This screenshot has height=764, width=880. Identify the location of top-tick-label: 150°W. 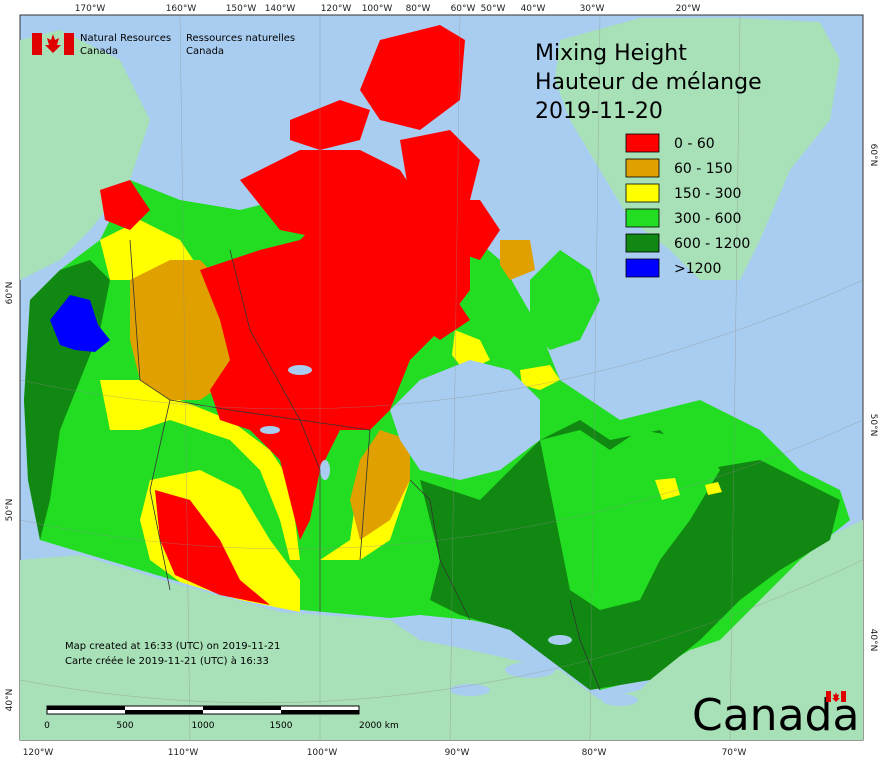
(241, 9).